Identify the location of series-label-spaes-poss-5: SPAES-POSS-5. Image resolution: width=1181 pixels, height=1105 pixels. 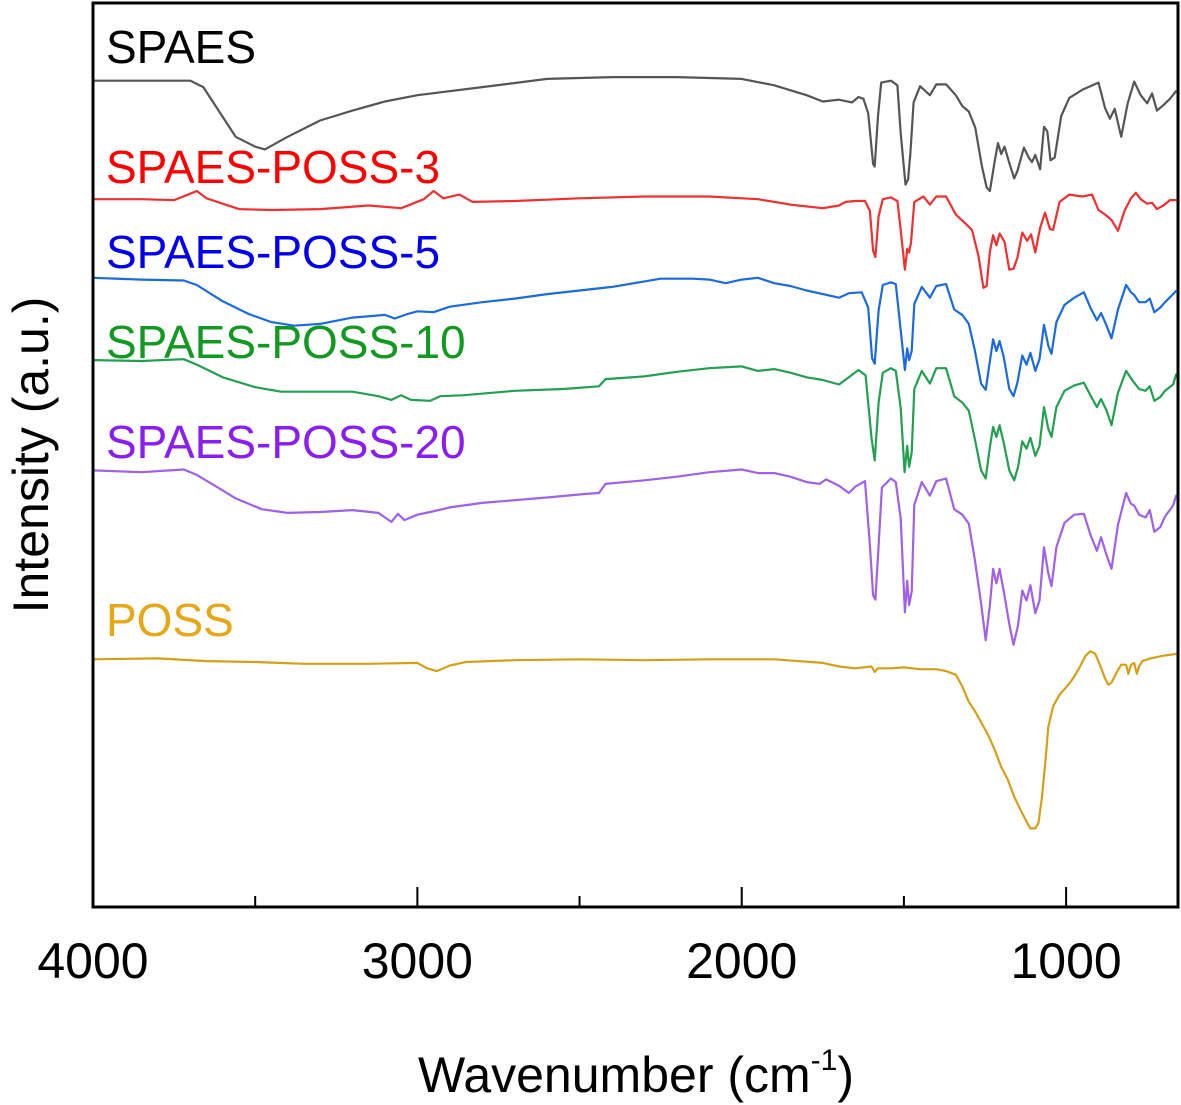
(273, 252).